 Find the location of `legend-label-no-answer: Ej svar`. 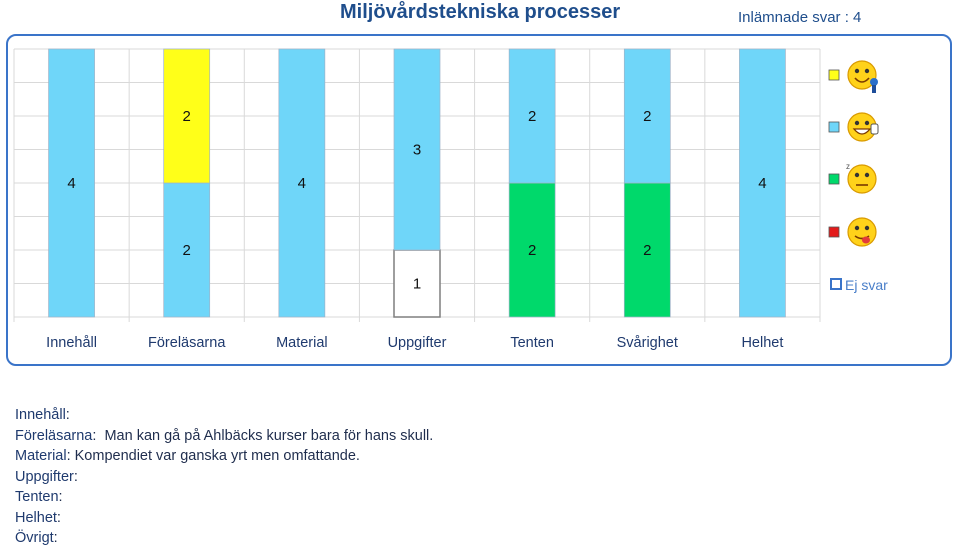

legend-label-no-answer: Ej svar is located at coordinates (866, 285).